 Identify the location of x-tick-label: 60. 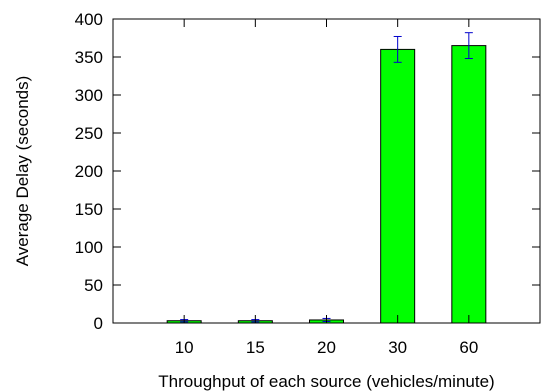
(468, 347).